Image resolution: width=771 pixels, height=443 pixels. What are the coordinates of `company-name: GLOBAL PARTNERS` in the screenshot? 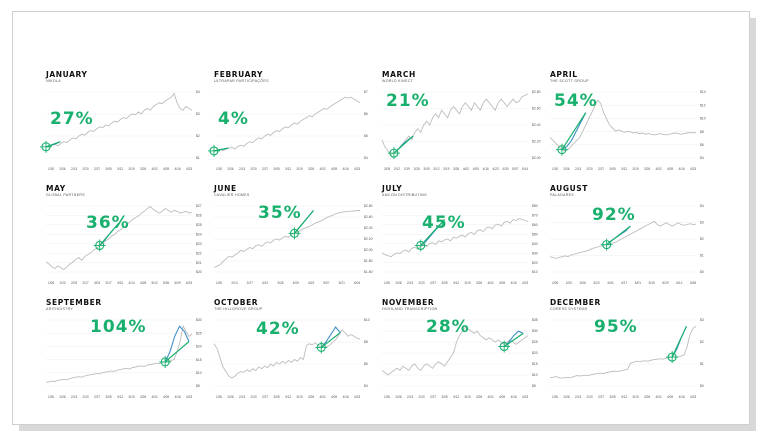 It's located at (65, 195).